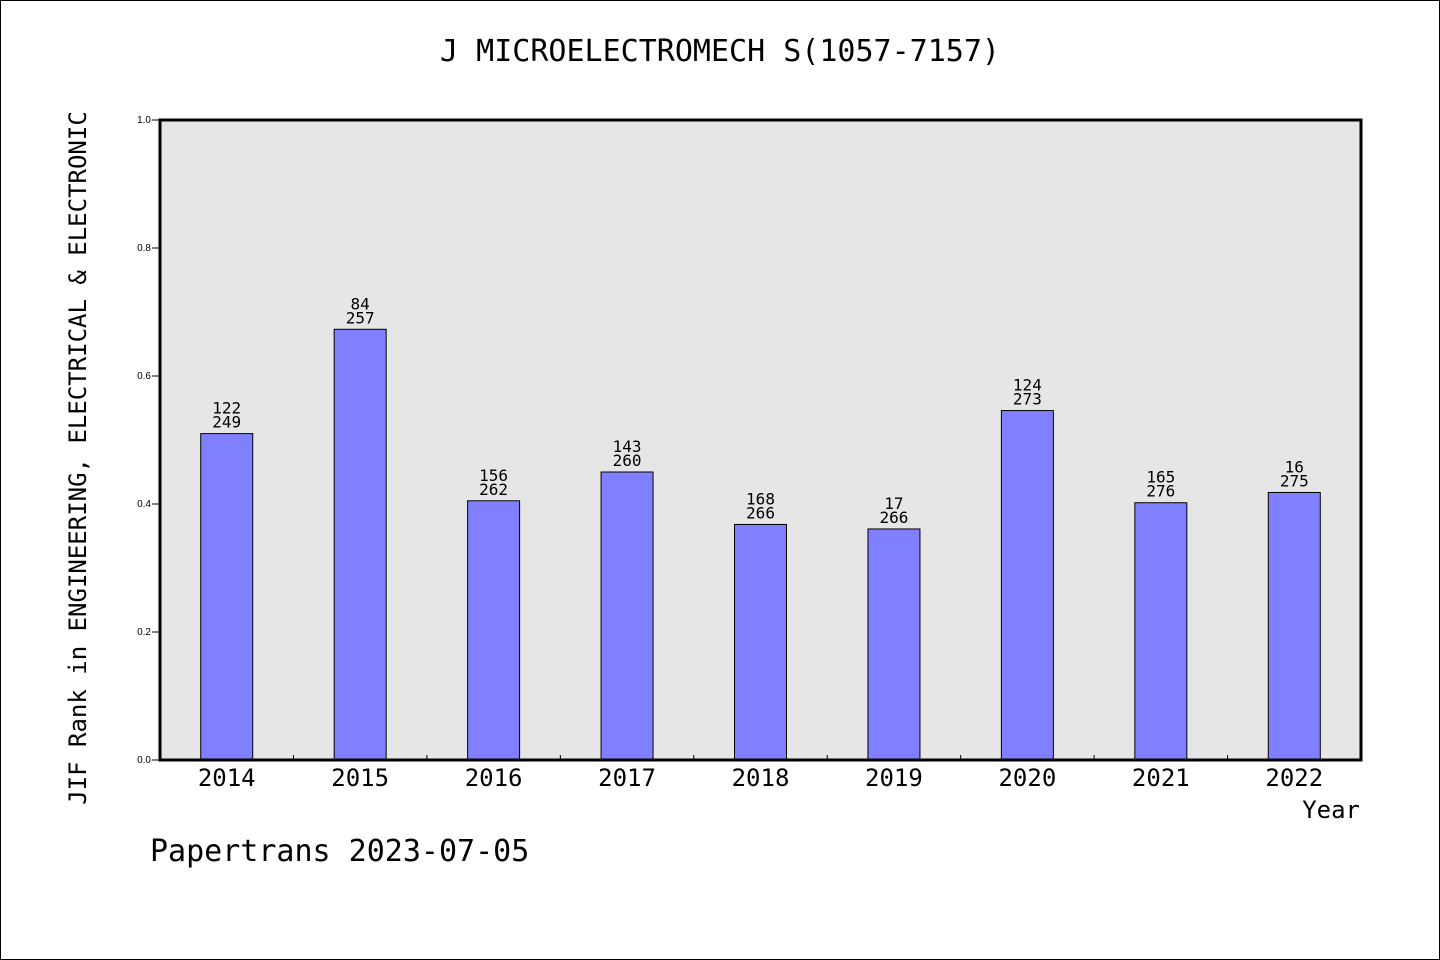 The width and height of the screenshot is (1440, 960). What do you see at coordinates (1027, 385) in the screenshot?
I see `bar-rank-label: 124` at bounding box center [1027, 385].